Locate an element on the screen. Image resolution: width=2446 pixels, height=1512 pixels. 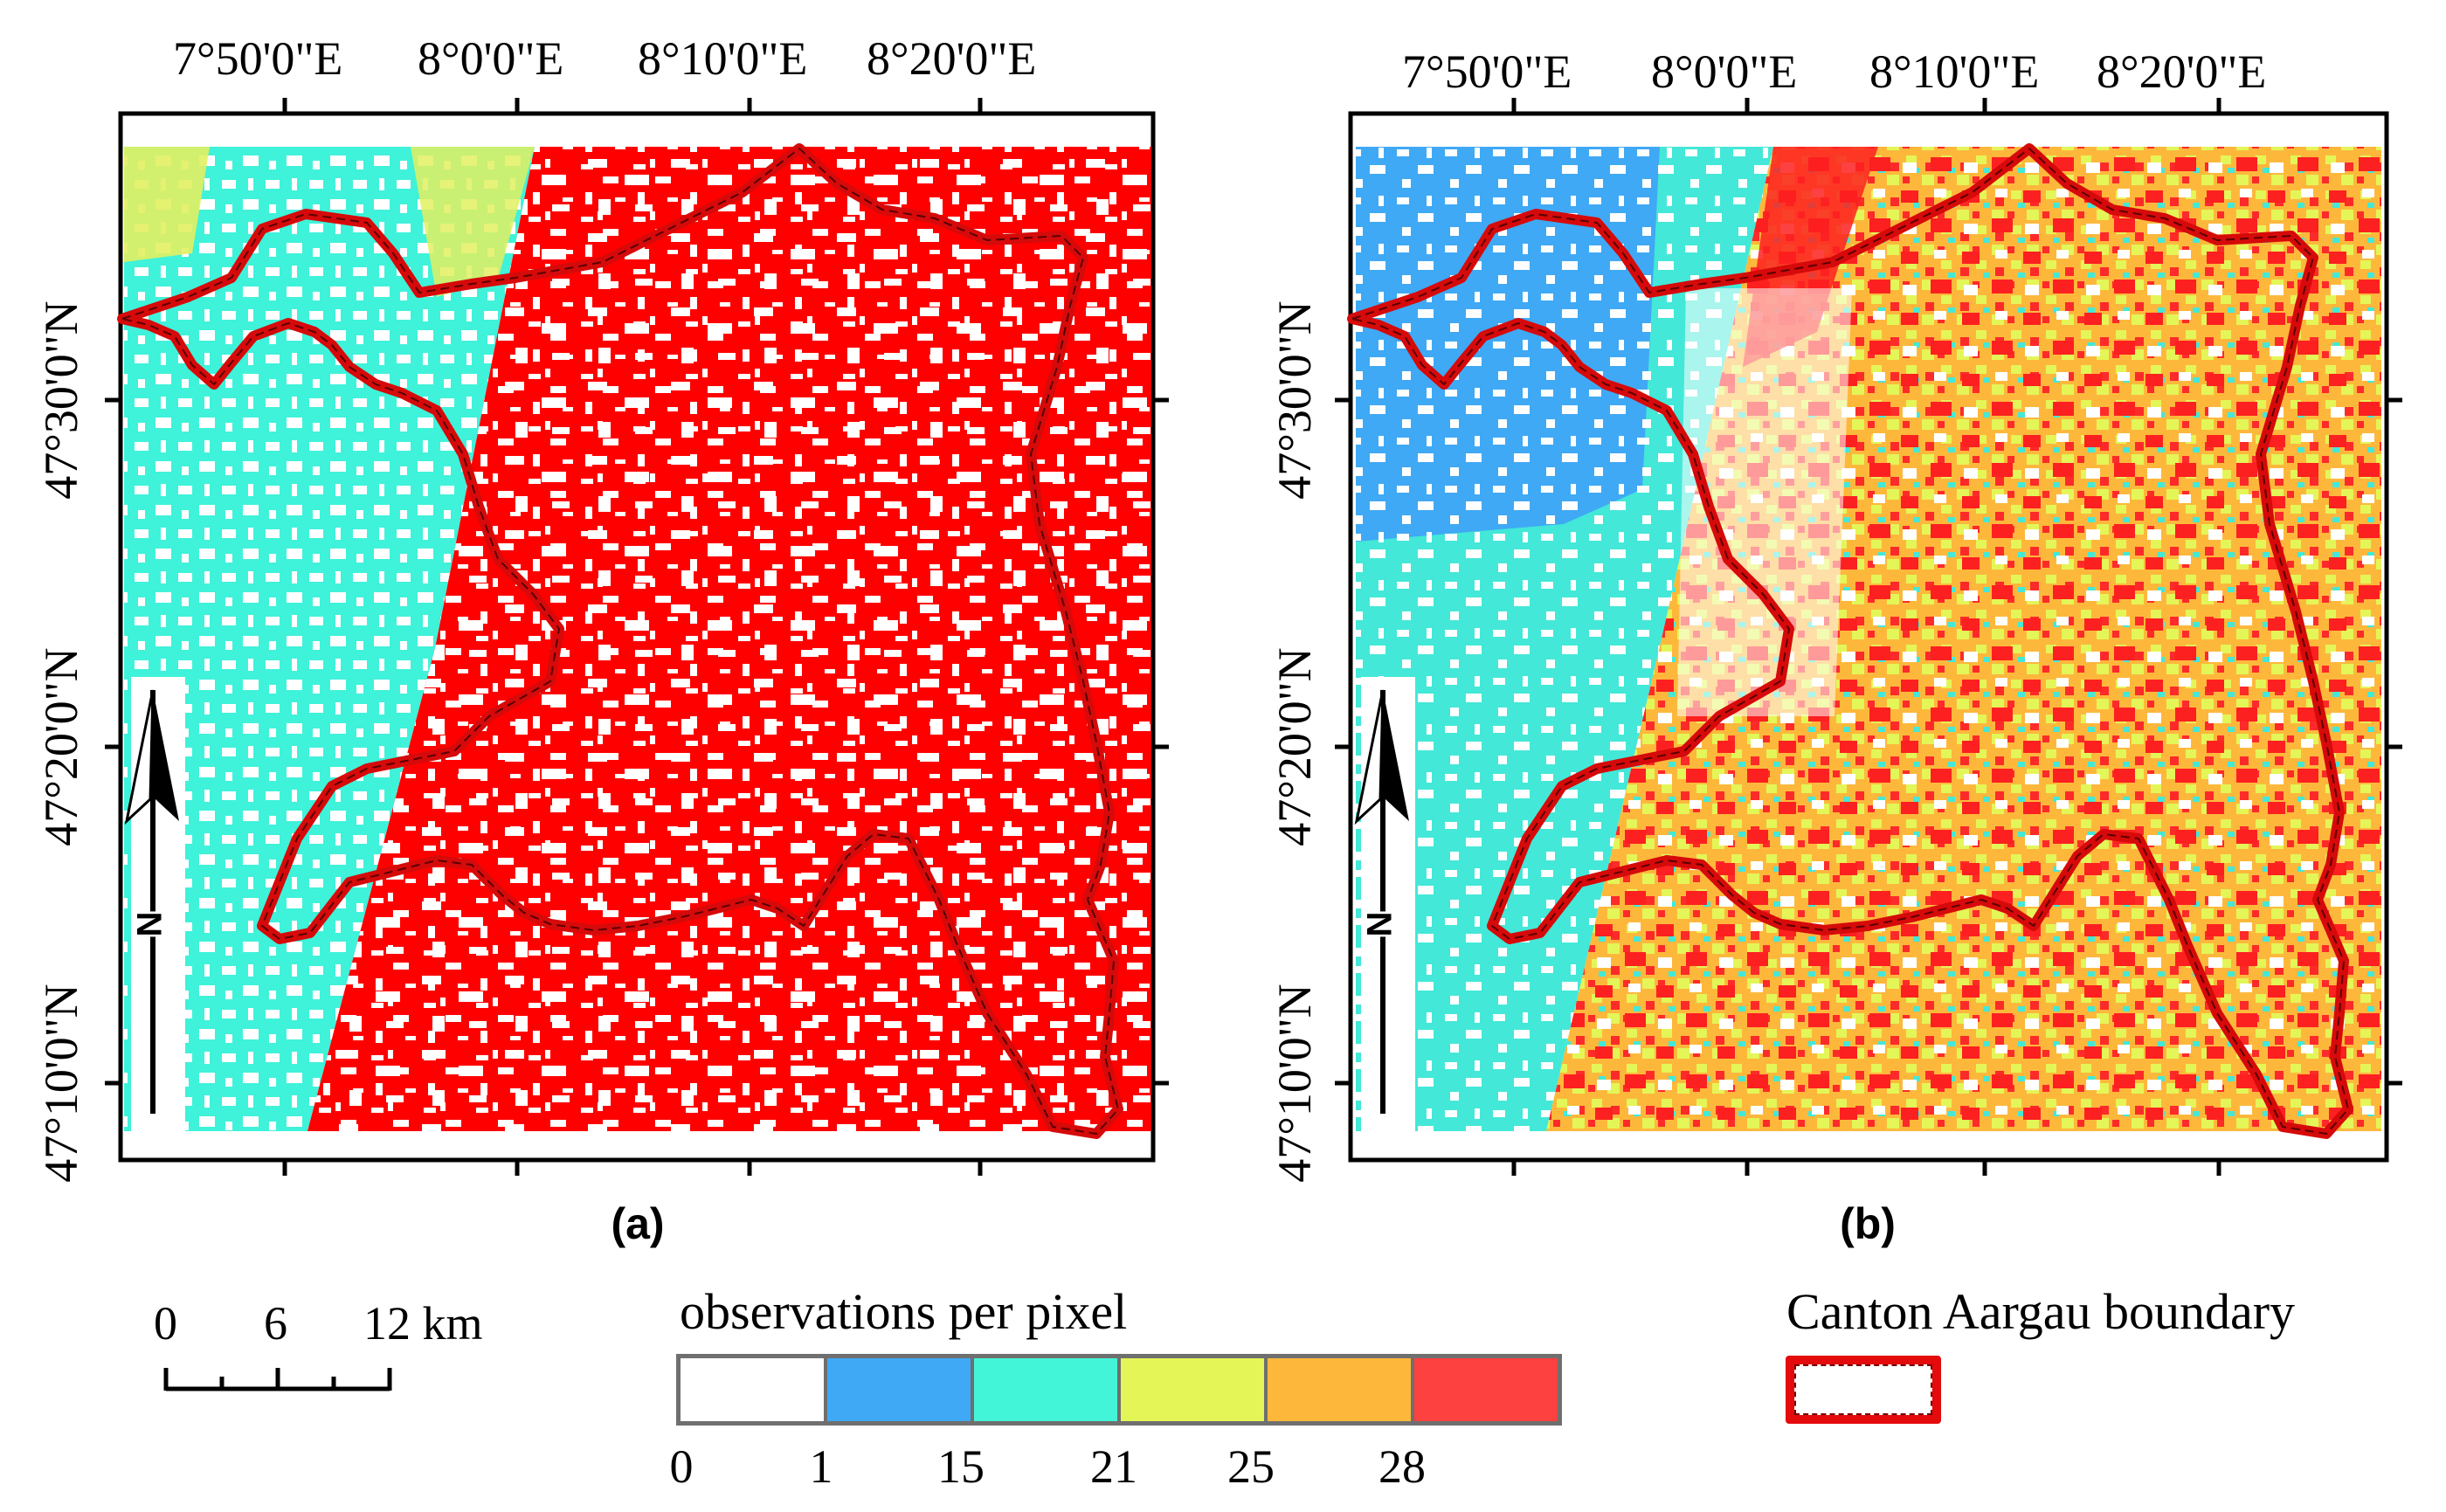
map-a-lon-label: 8°20'0"E is located at coordinates (952, 58).